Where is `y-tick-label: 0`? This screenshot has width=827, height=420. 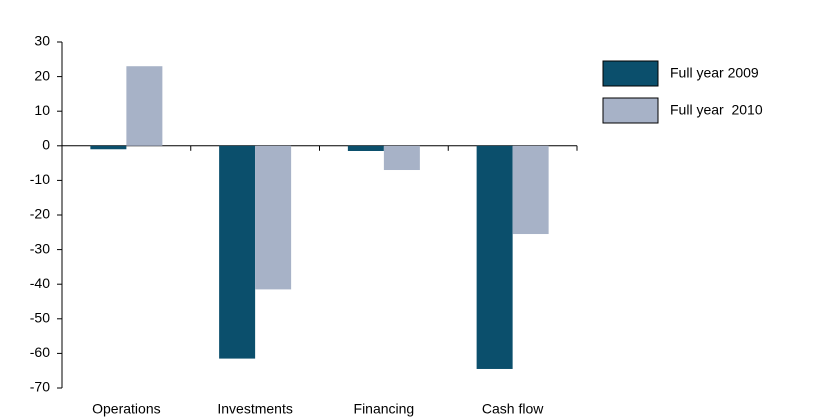 y-tick-label: 0 is located at coordinates (46, 145).